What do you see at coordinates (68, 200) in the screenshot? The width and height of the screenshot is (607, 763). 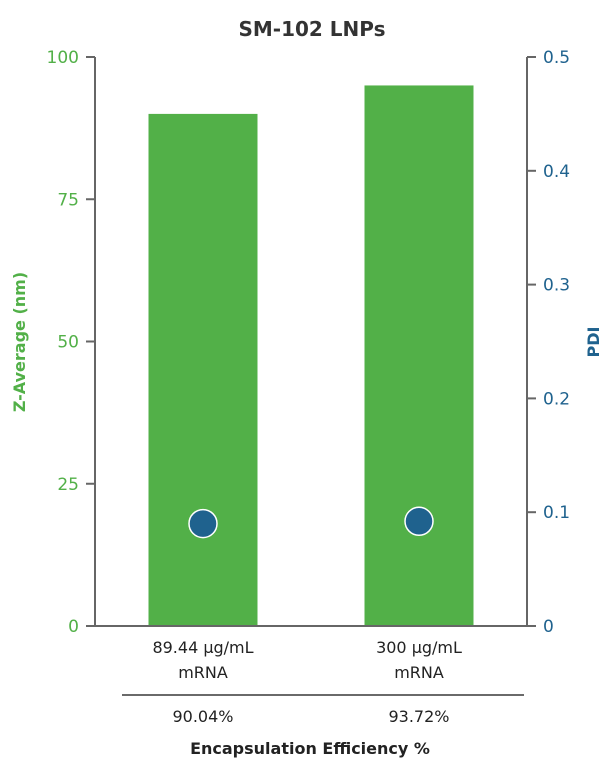 I see `y-left-tick-label: 75` at bounding box center [68, 200].